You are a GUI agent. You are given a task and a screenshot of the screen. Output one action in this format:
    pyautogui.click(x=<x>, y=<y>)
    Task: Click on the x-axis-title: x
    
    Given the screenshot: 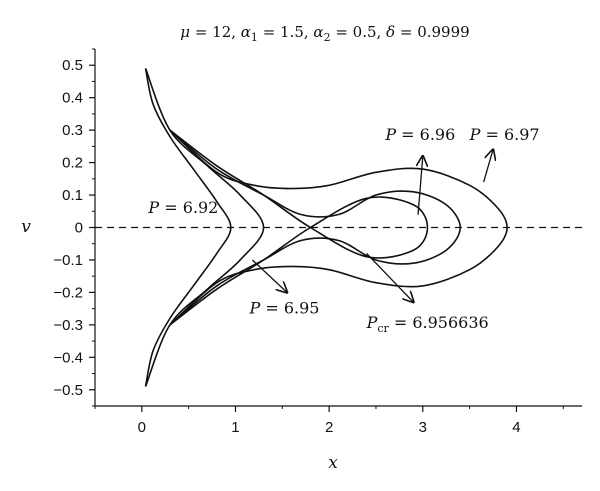 What is the action you would take?
    pyautogui.click(x=333, y=463)
    